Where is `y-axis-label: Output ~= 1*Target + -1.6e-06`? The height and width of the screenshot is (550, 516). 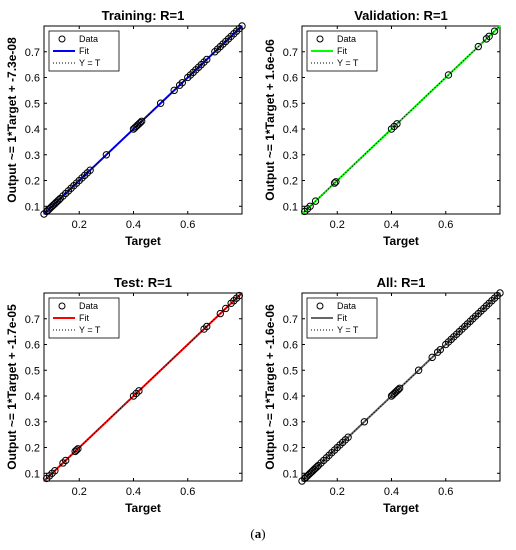
y-axis-label: Output ~= 1*Target + -1.6e-06 is located at coordinates (270, 387).